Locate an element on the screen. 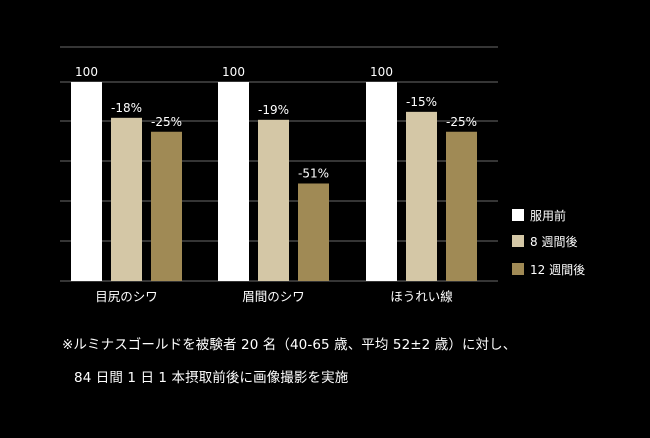 This screenshot has height=438, width=650. category-label: ほうれい線 is located at coordinates (421, 296).